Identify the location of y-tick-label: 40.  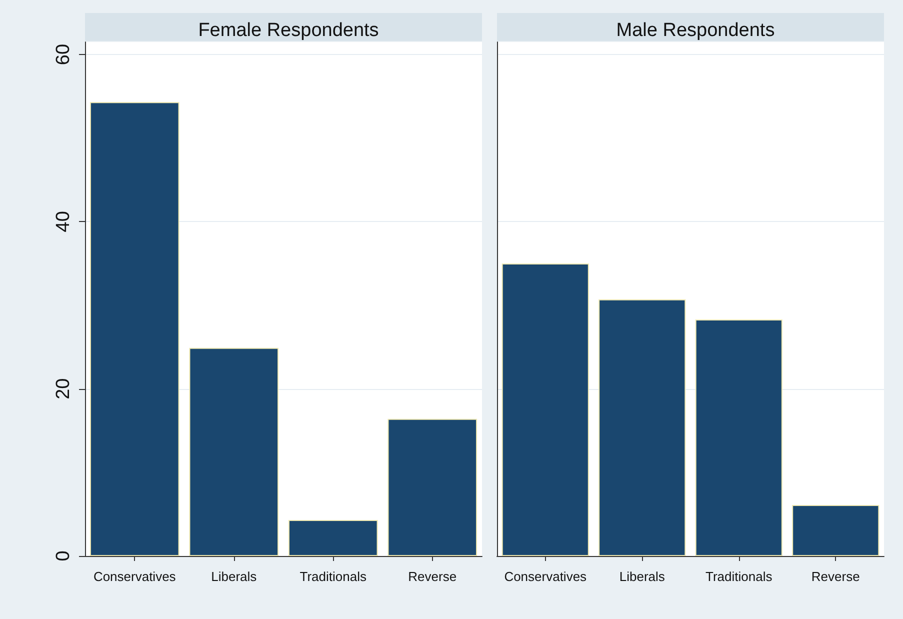
(63, 221).